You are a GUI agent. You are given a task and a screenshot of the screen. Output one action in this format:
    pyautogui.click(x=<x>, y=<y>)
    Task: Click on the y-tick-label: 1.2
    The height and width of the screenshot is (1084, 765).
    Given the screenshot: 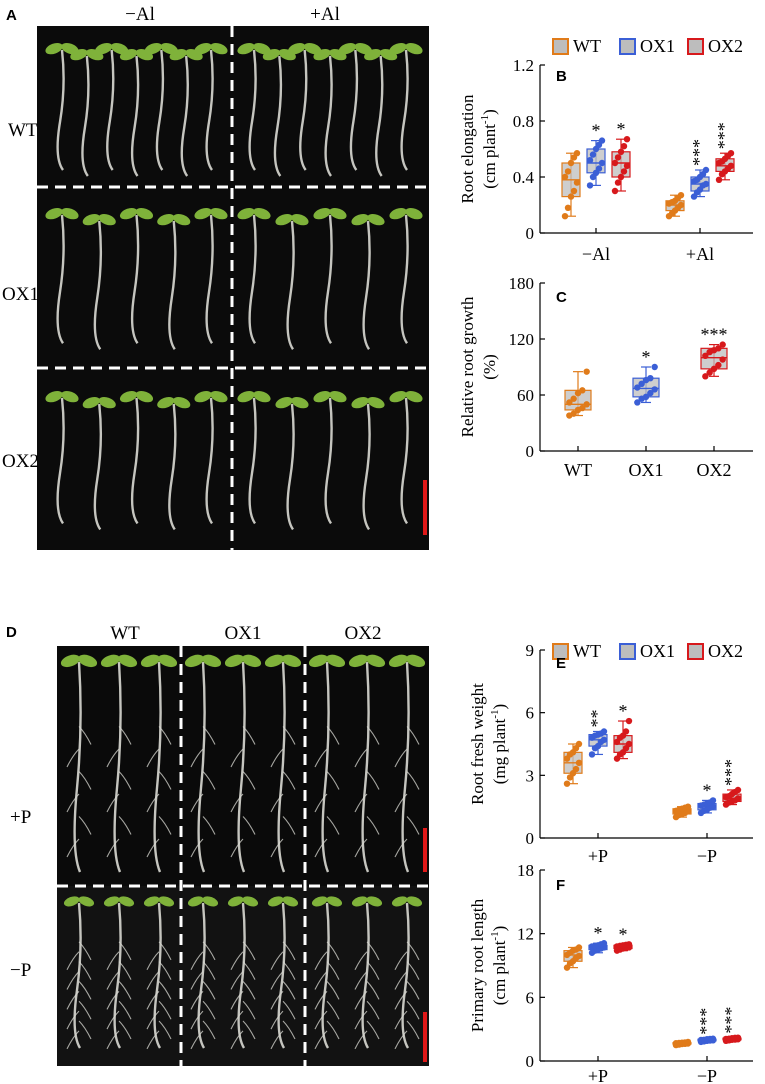 What is the action you would take?
    pyautogui.click(x=523, y=65)
    